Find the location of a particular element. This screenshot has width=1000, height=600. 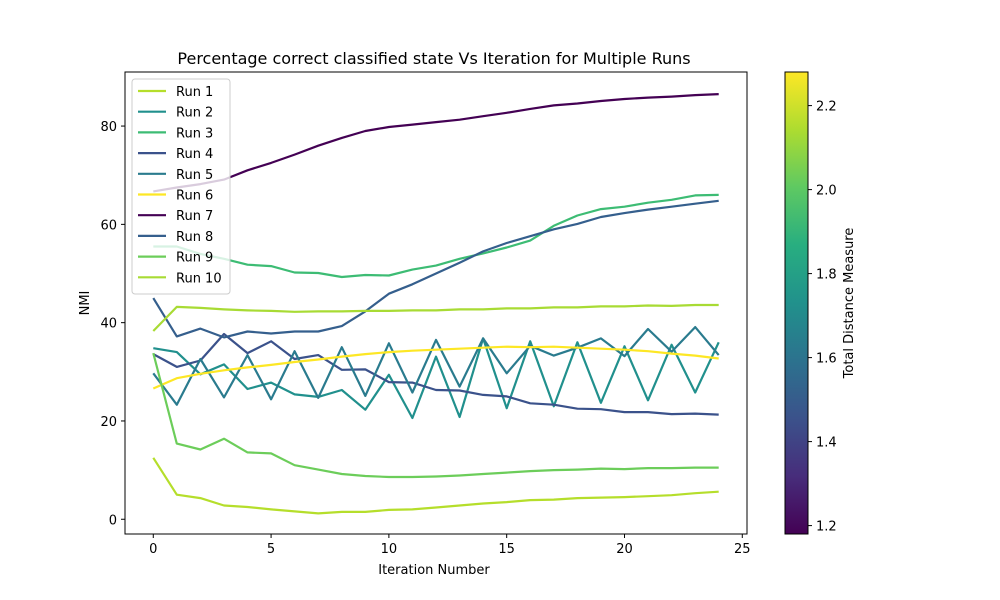

y-tick-label: 80 is located at coordinates (108, 127).